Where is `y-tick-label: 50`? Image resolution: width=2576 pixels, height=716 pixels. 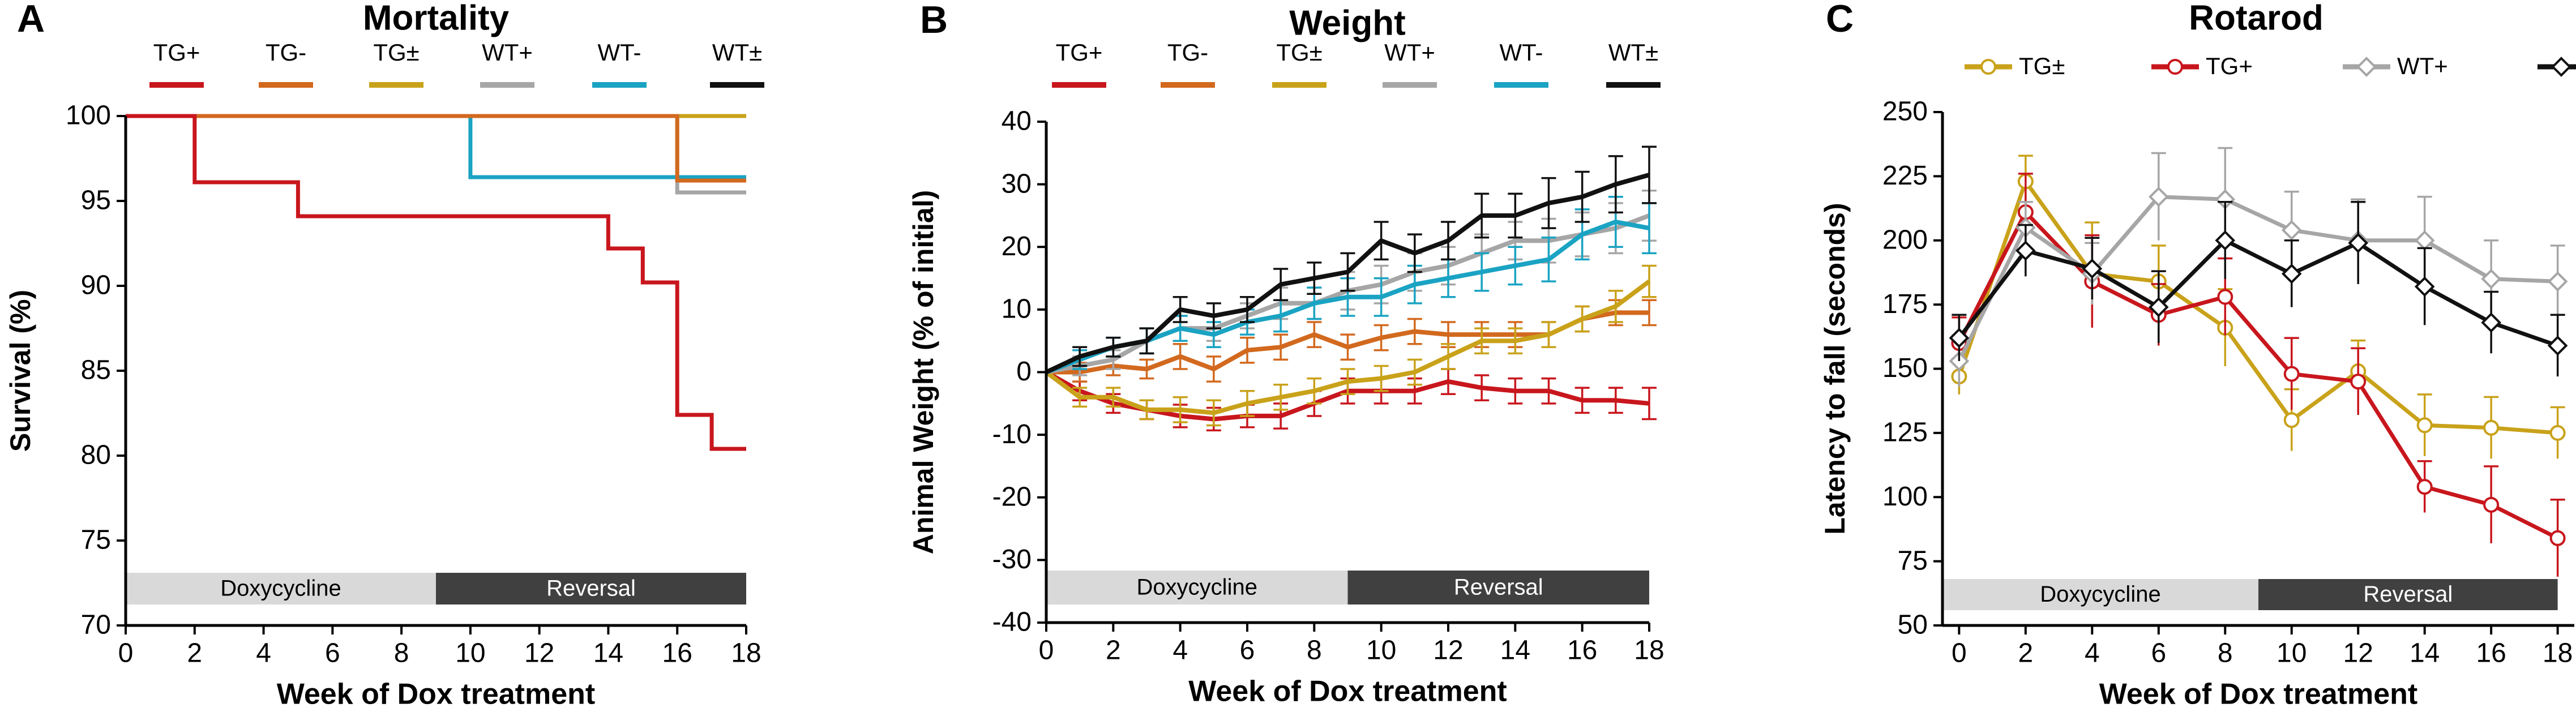 y-tick-label: 50 is located at coordinates (1913, 625).